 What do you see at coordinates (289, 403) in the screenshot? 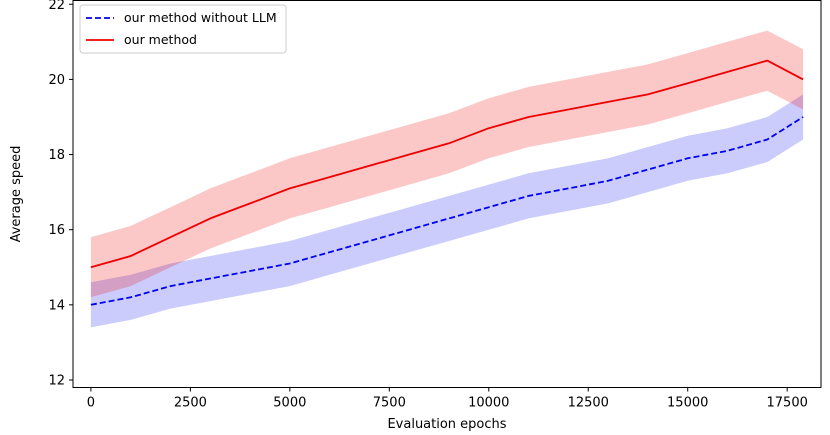
I see `x-tick-label: 5000` at bounding box center [289, 403].